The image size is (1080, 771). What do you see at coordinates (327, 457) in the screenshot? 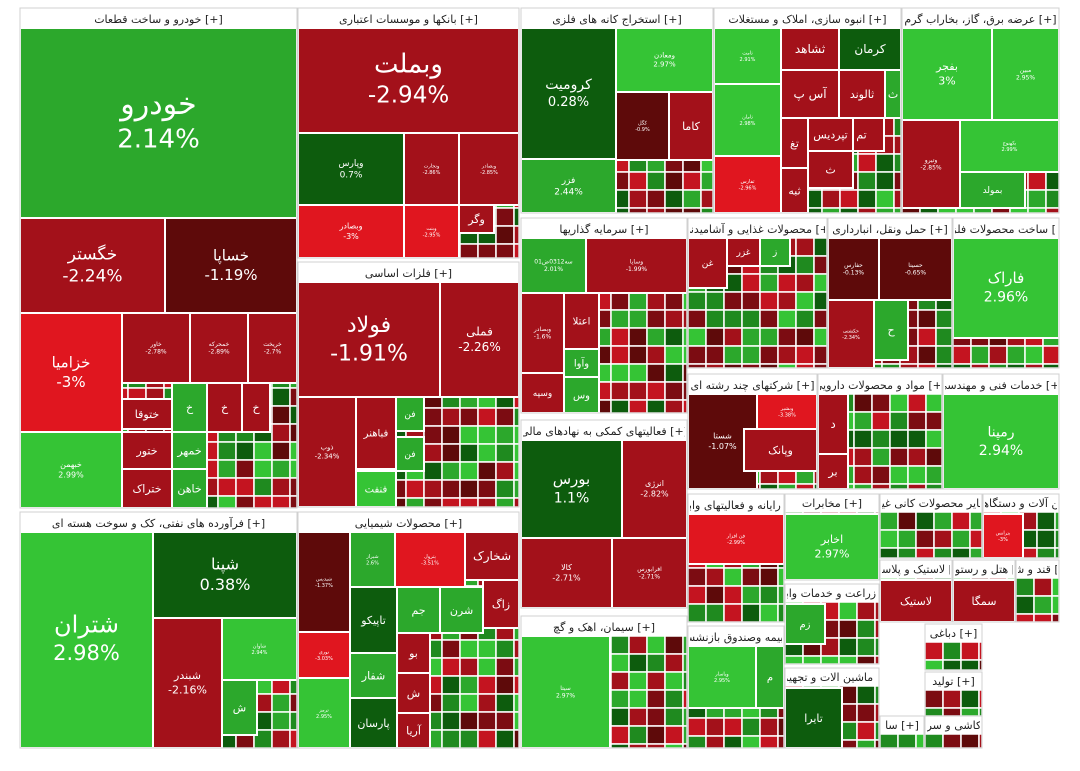
I see `stock-change-pct: -2.34%` at bounding box center [327, 457].